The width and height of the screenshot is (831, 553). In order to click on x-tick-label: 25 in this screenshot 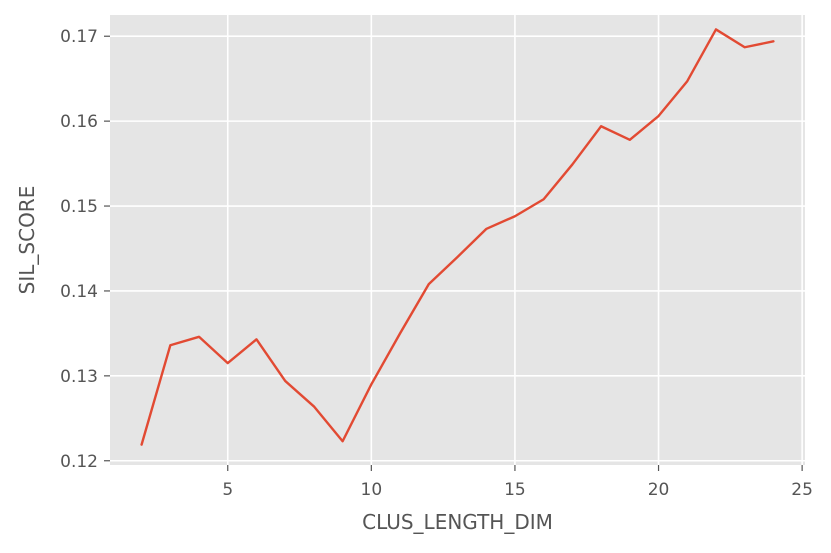, I will do `click(802, 490)`.